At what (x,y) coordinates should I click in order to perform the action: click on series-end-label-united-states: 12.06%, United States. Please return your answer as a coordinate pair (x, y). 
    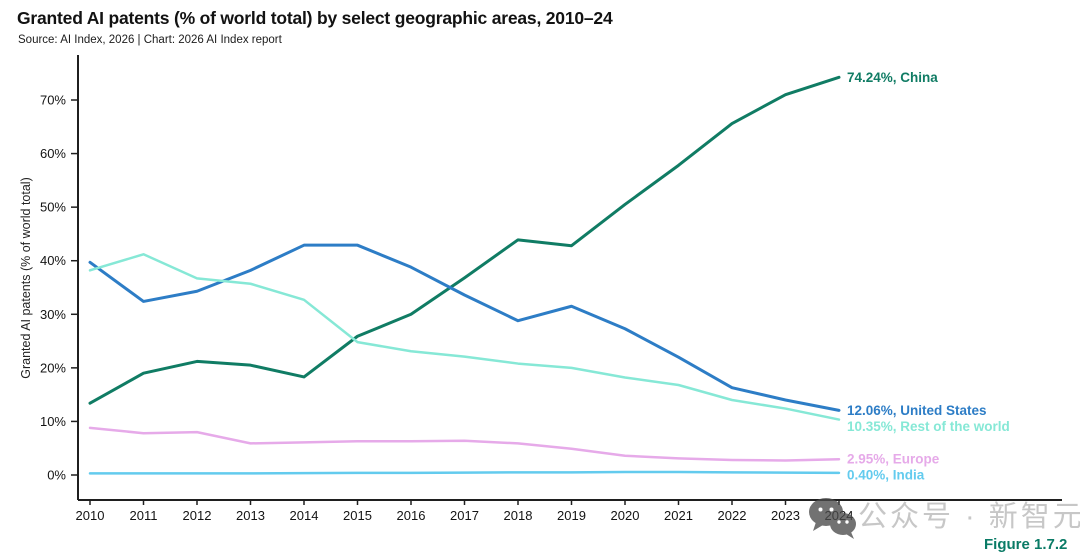
    Looking at the image, I should click on (917, 410).